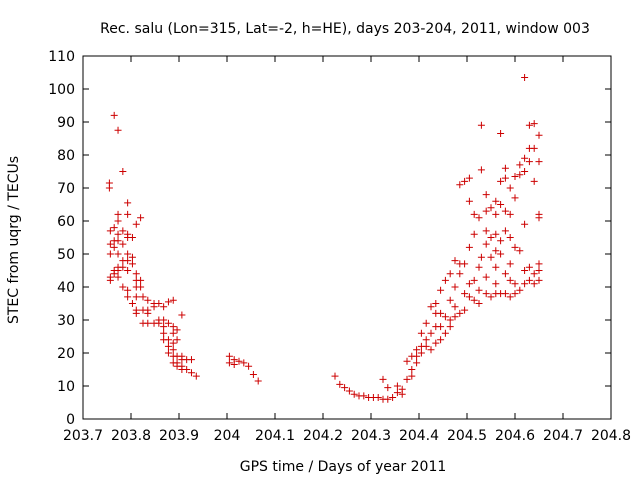 The width and height of the screenshot is (640, 480). What do you see at coordinates (66, 255) in the screenshot?
I see `y-tick-label: 50` at bounding box center [66, 255].